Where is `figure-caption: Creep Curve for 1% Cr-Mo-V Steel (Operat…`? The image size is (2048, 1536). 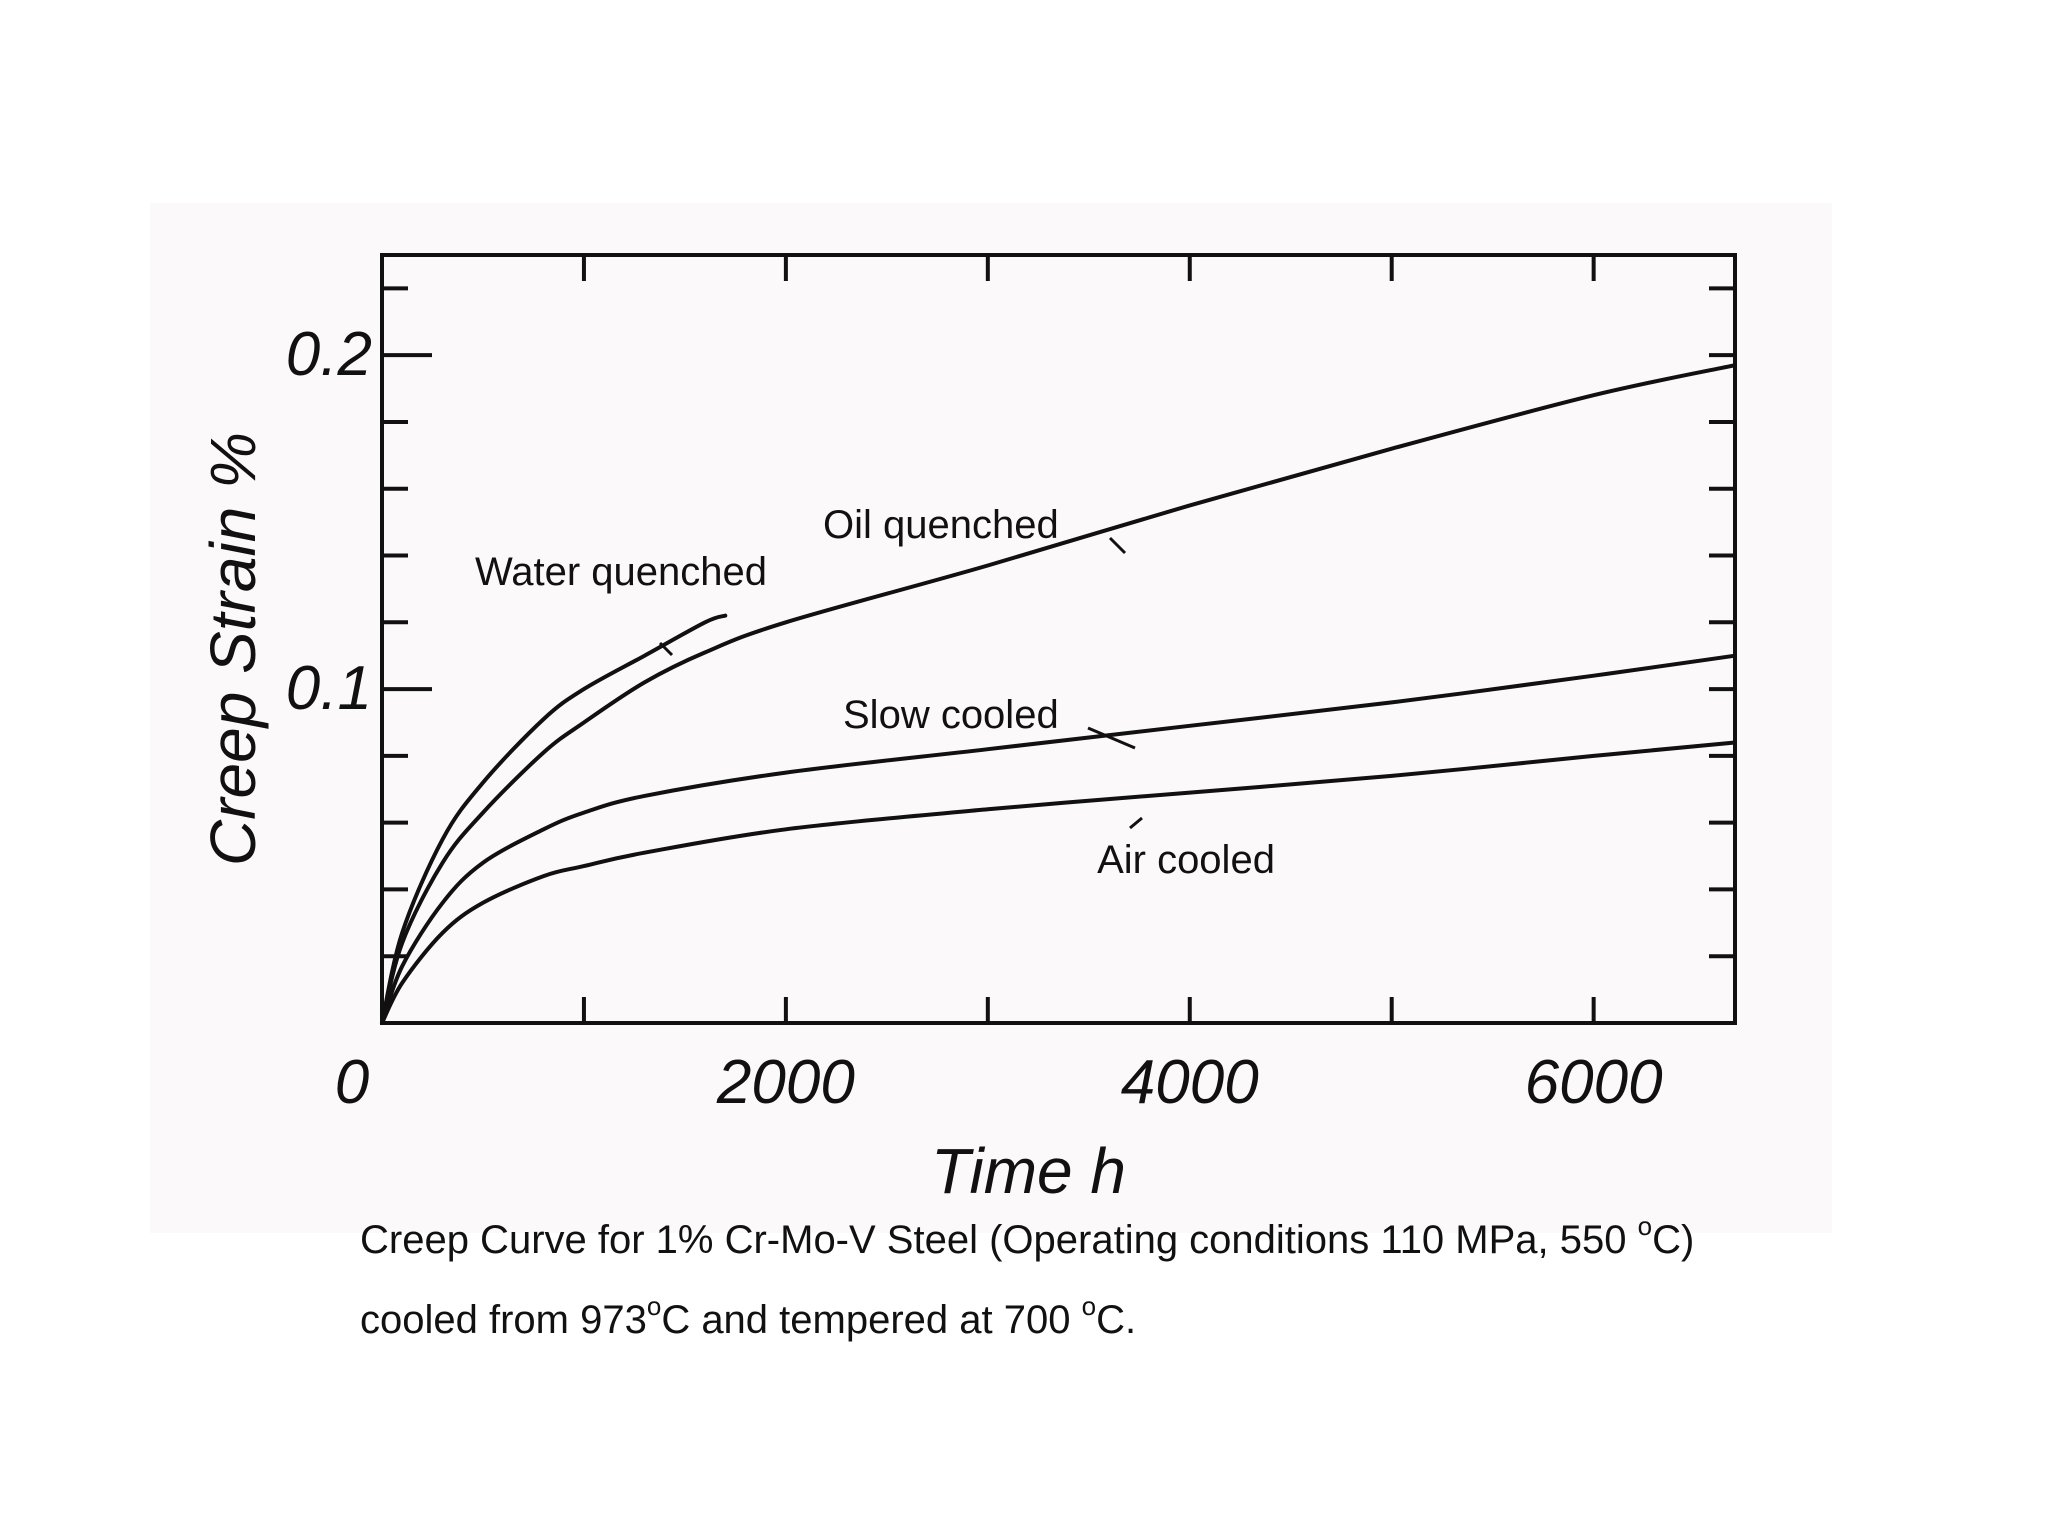
figure-caption: Creep Curve for 1% Cr-Mo-V Steel (Operat… is located at coordinates (1160, 1280).